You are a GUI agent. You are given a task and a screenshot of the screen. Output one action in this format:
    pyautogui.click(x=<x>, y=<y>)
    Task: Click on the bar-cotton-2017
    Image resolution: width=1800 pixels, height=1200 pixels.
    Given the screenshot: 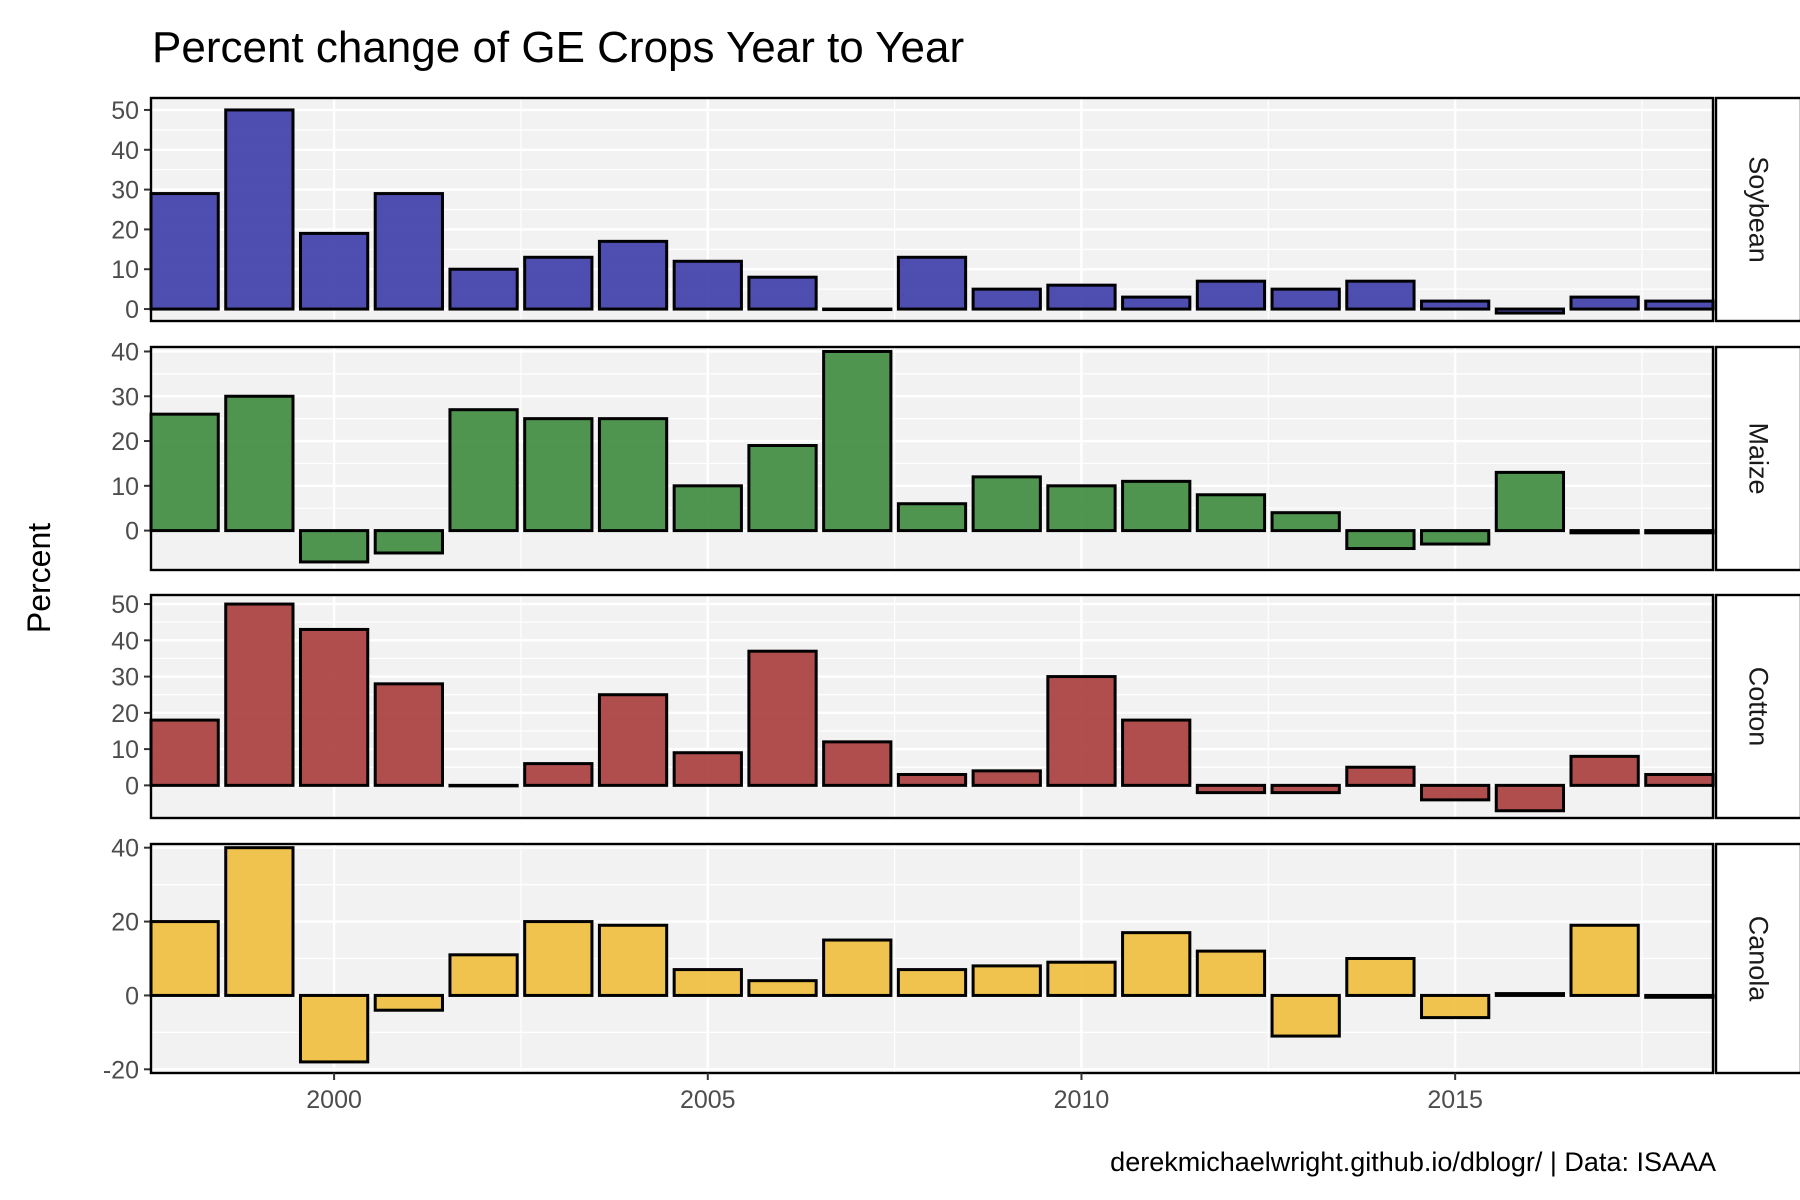 What is the action you would take?
    pyautogui.click(x=1604, y=770)
    